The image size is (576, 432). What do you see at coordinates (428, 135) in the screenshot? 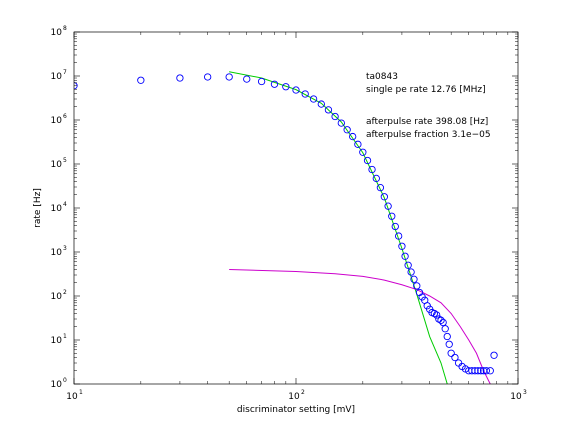
I see `afterpulse-fraction-label: afterpulse fraction 3.1e−05` at bounding box center [428, 135].